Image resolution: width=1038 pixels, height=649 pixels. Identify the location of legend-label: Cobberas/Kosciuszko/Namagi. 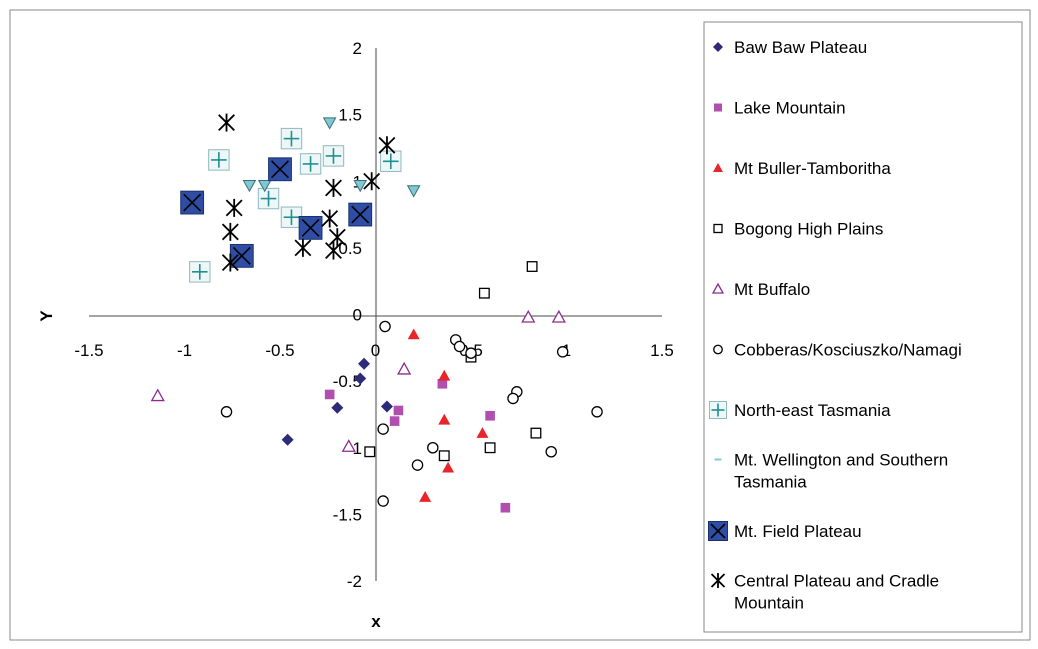
(848, 350).